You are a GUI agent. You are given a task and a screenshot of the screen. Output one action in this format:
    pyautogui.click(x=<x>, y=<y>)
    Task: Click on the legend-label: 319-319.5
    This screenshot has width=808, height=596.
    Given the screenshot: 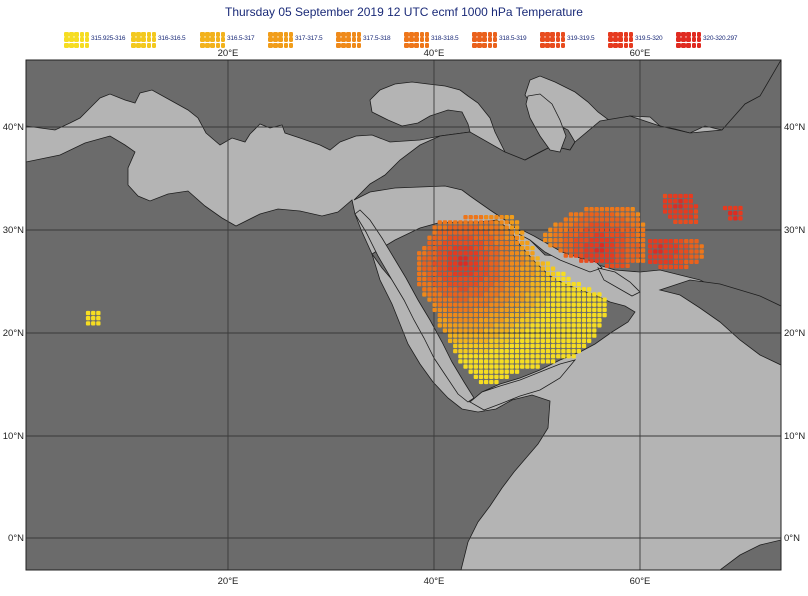 What is the action you would take?
    pyautogui.click(x=581, y=38)
    